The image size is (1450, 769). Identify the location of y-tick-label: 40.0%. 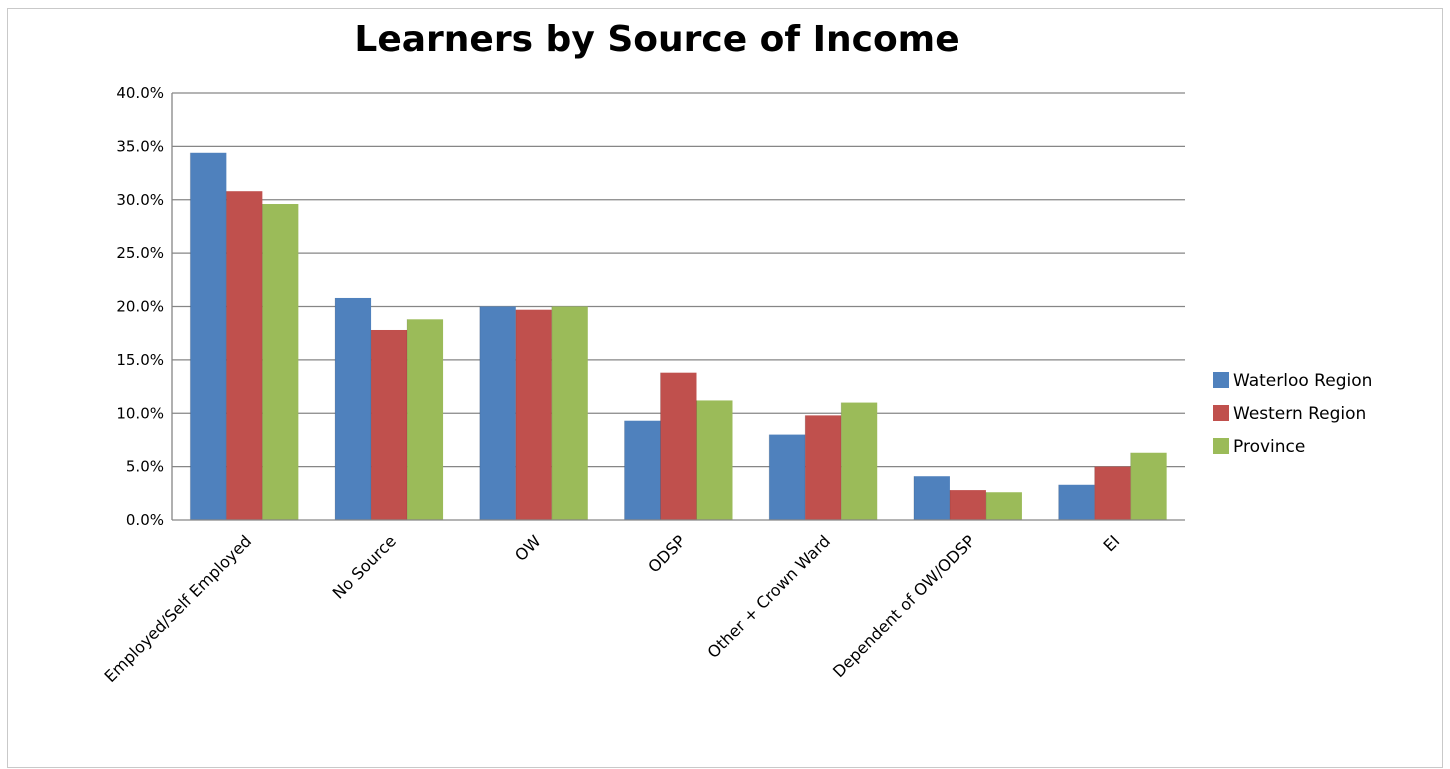
(140, 93).